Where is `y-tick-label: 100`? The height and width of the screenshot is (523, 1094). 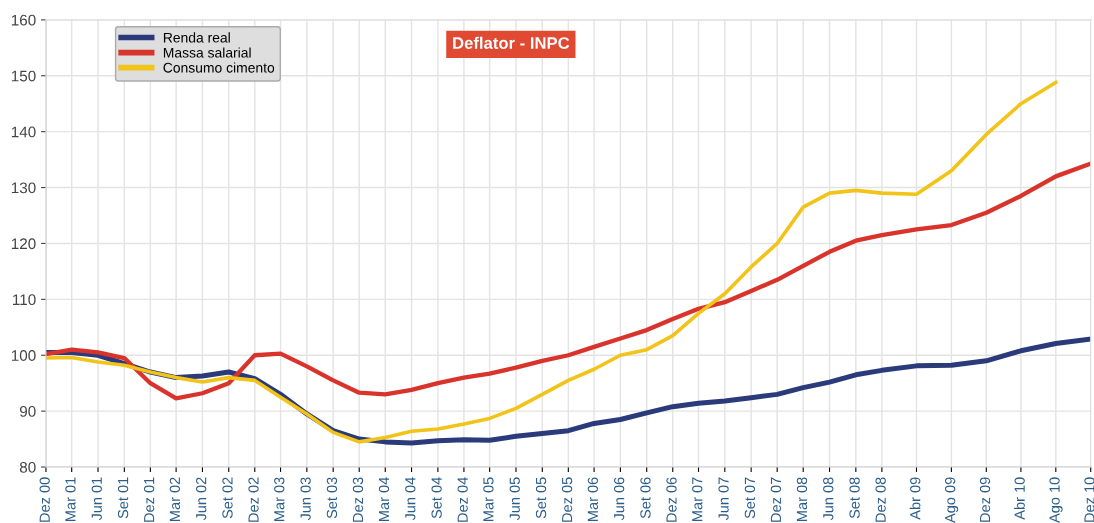 y-tick-label: 100 is located at coordinates (23, 355).